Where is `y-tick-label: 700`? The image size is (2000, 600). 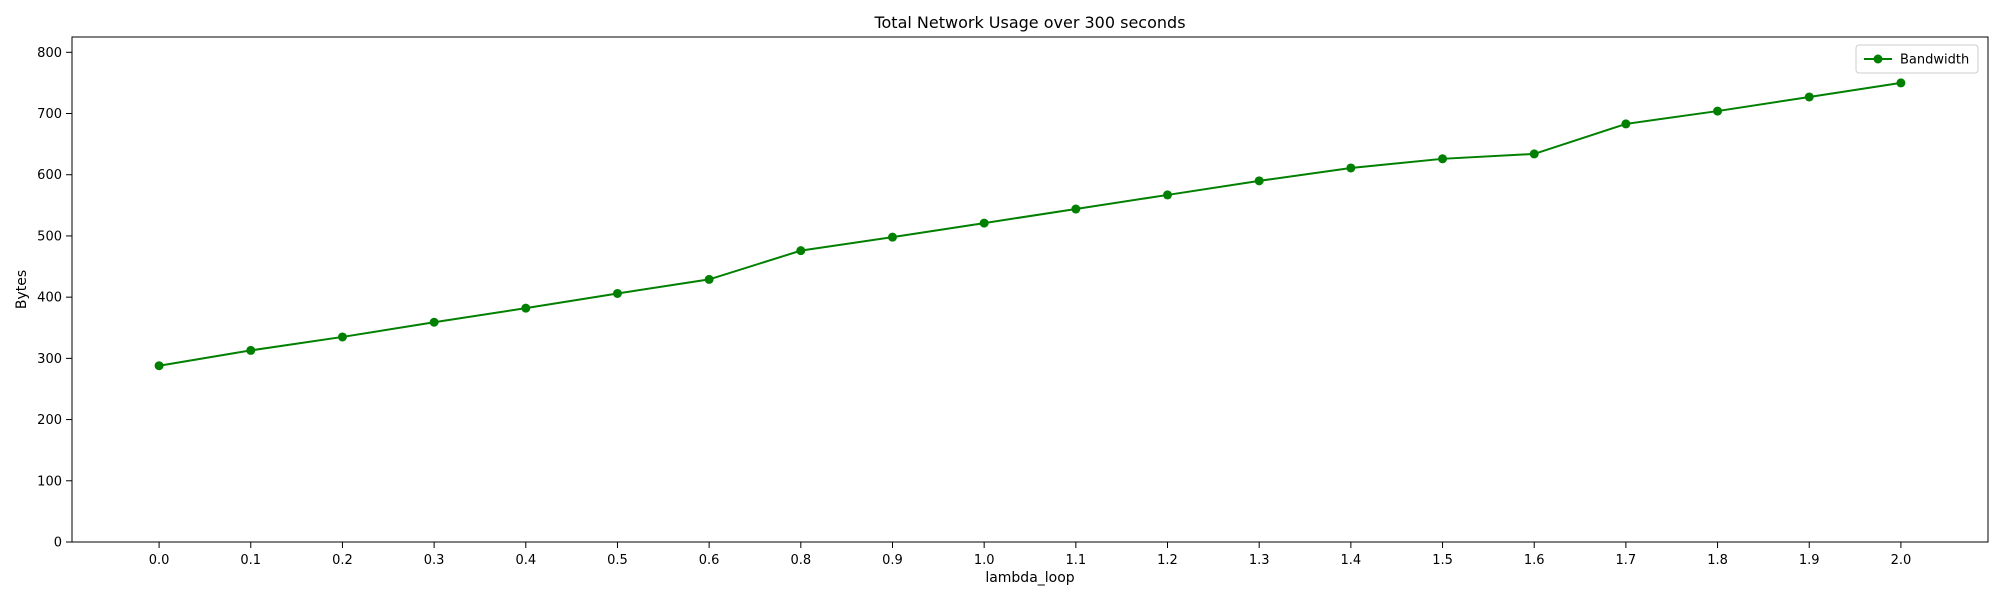 y-tick-label: 700 is located at coordinates (49, 114).